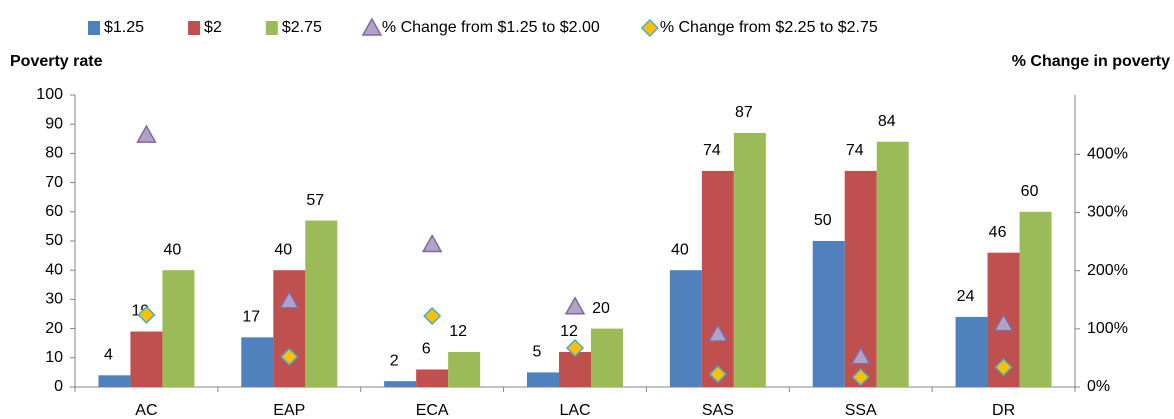 The image size is (1174, 419). What do you see at coordinates (394, 360) in the screenshot?
I see `data-label: 2` at bounding box center [394, 360].